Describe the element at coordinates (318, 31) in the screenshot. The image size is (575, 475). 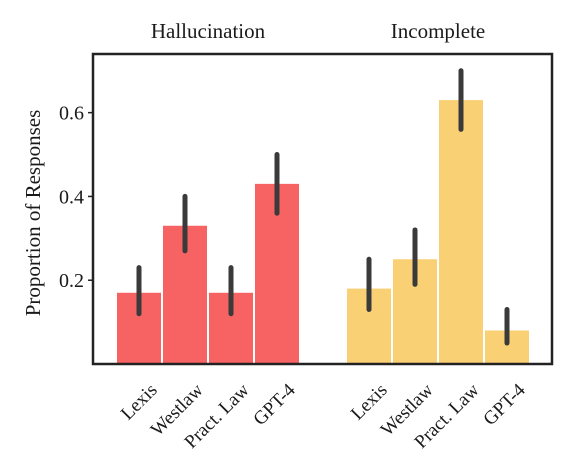
I see `group-titles: Hallucination Incomplete` at that location.